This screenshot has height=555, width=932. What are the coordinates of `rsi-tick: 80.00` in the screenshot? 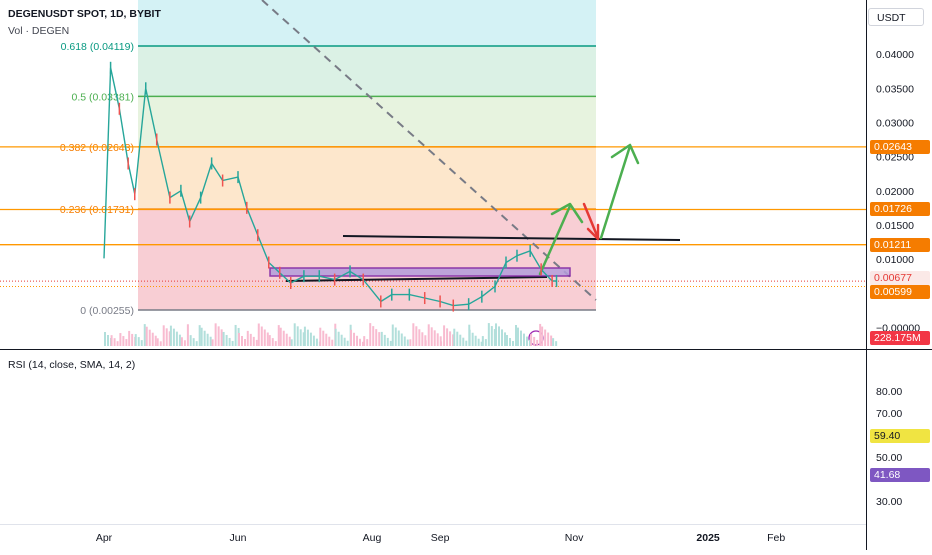 It's located at (889, 392).